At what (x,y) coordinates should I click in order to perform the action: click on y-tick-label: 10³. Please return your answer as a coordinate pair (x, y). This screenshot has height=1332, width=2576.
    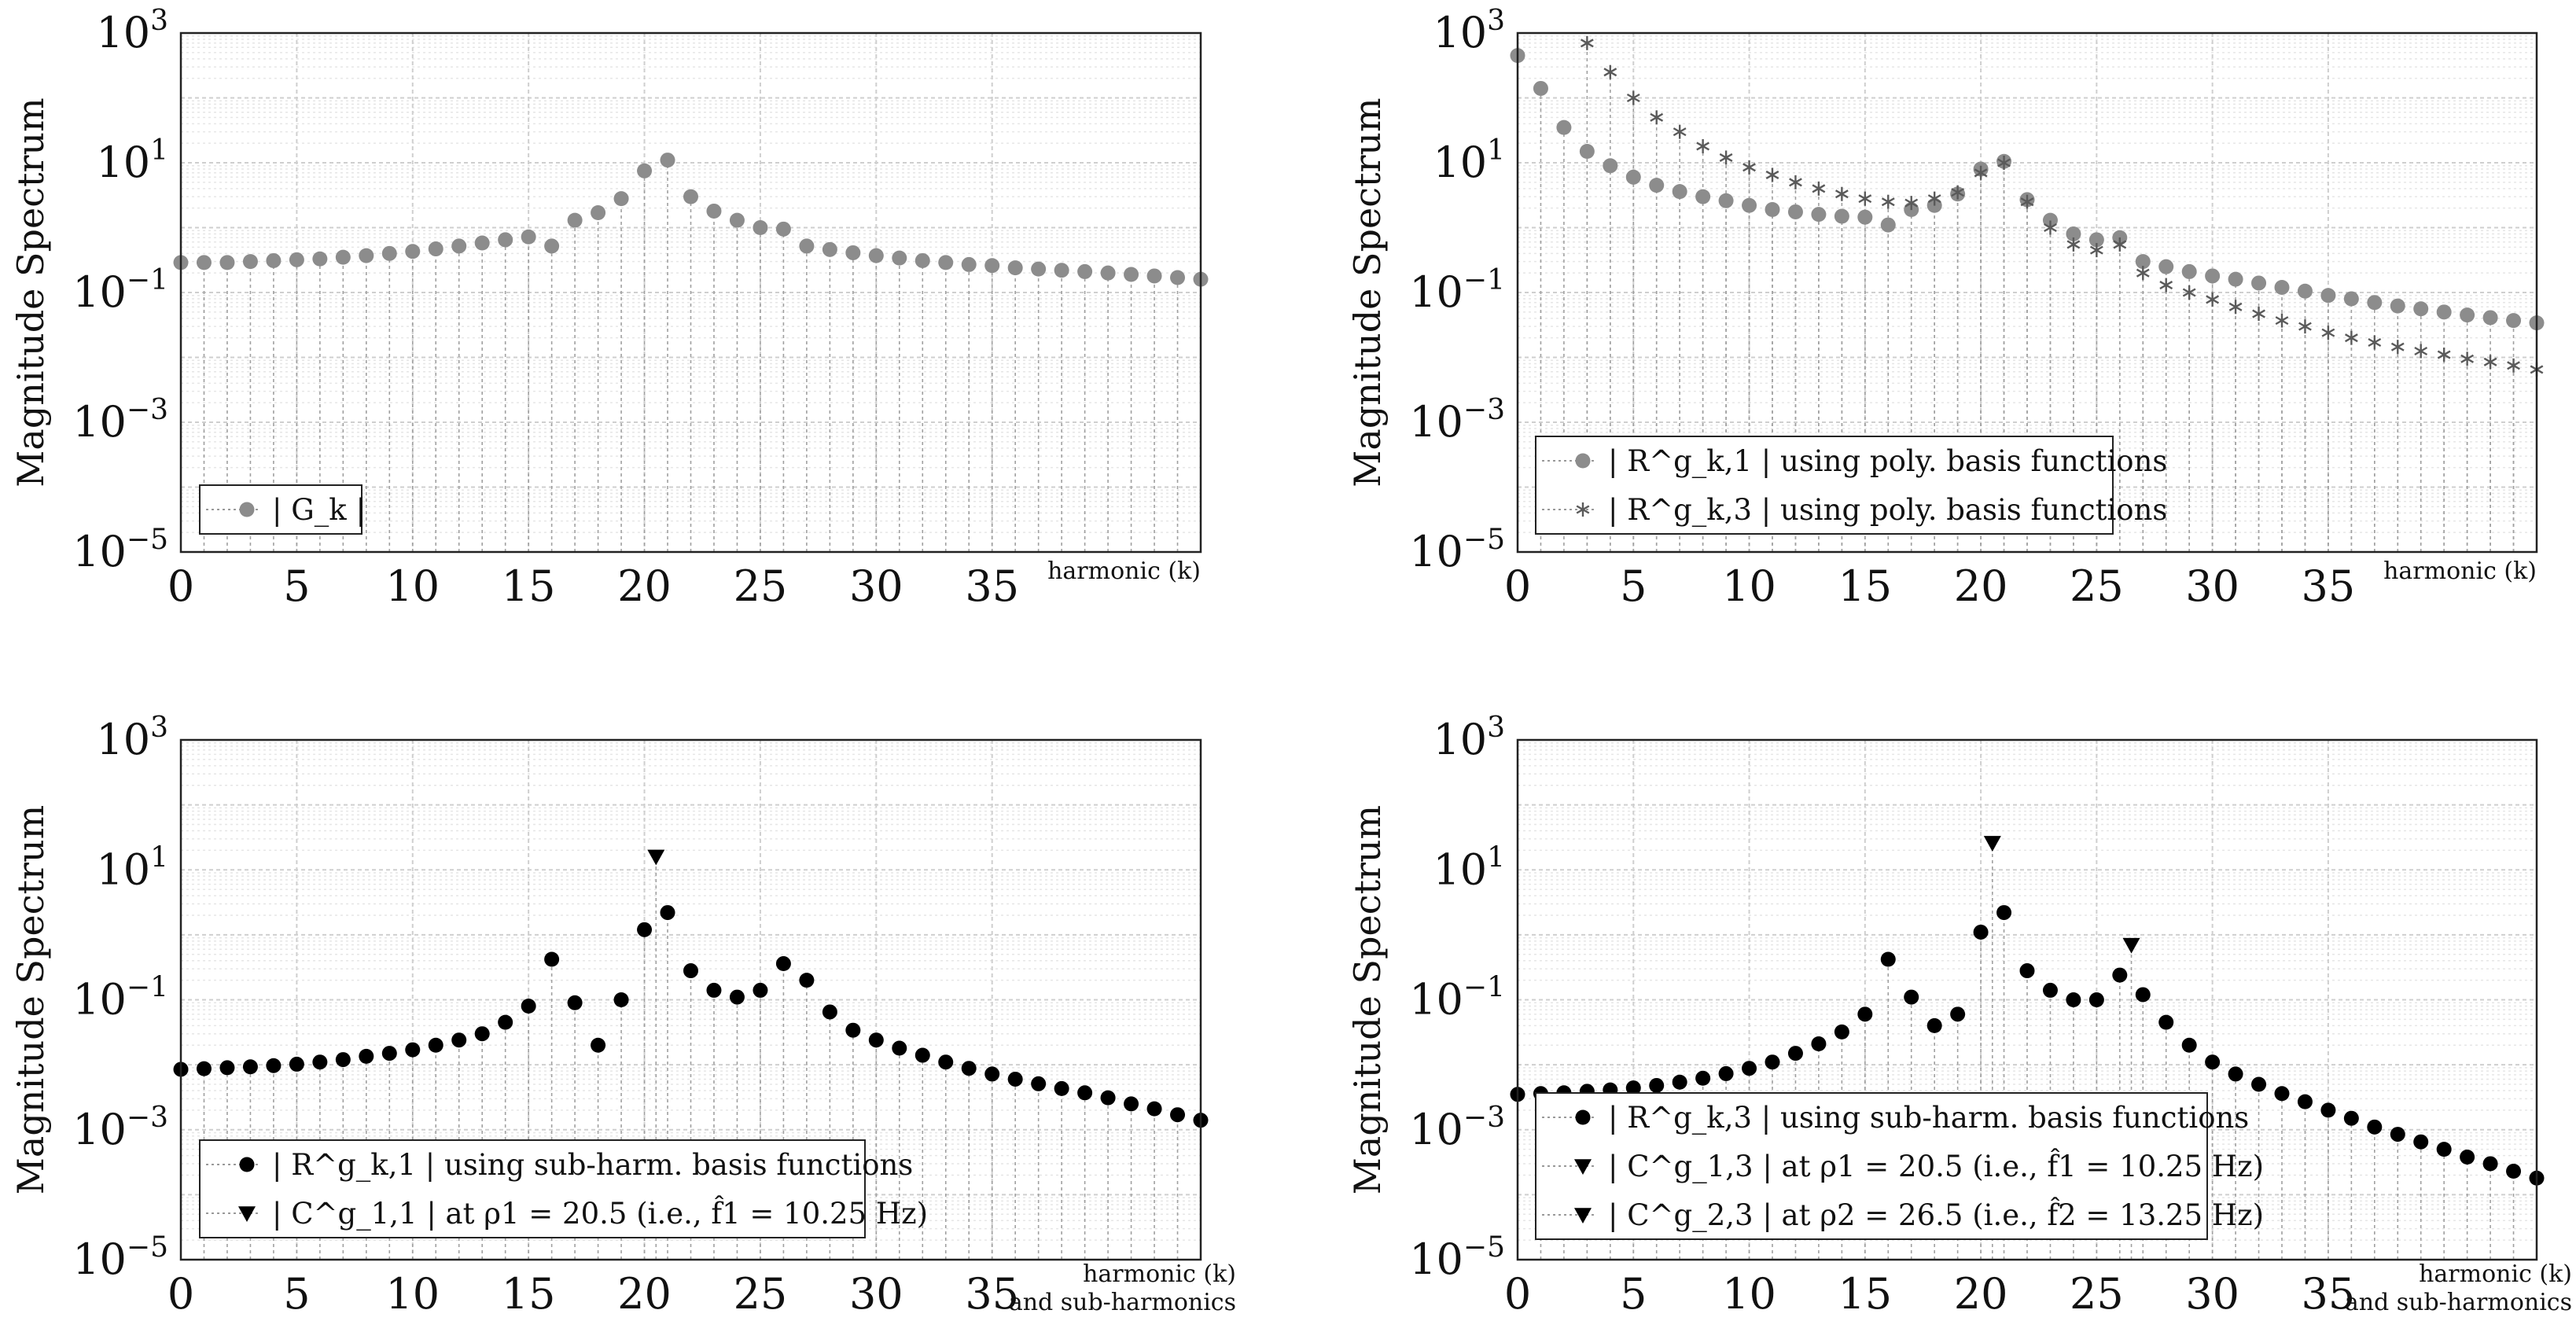
    Looking at the image, I should click on (1469, 738).